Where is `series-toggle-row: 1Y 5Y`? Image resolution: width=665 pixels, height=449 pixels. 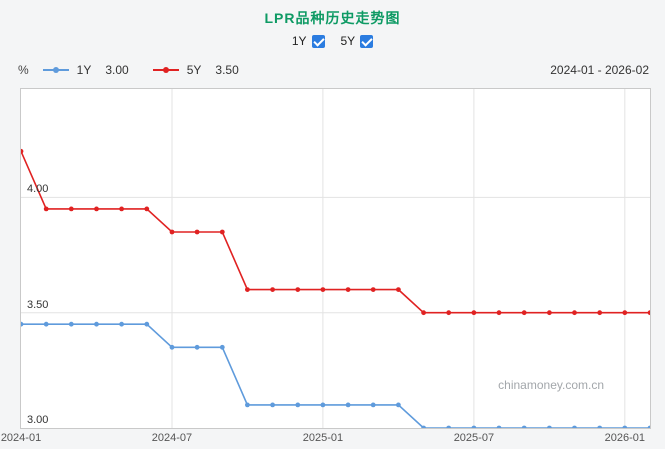
series-toggle-row: 1Y 5Y is located at coordinates (332, 41).